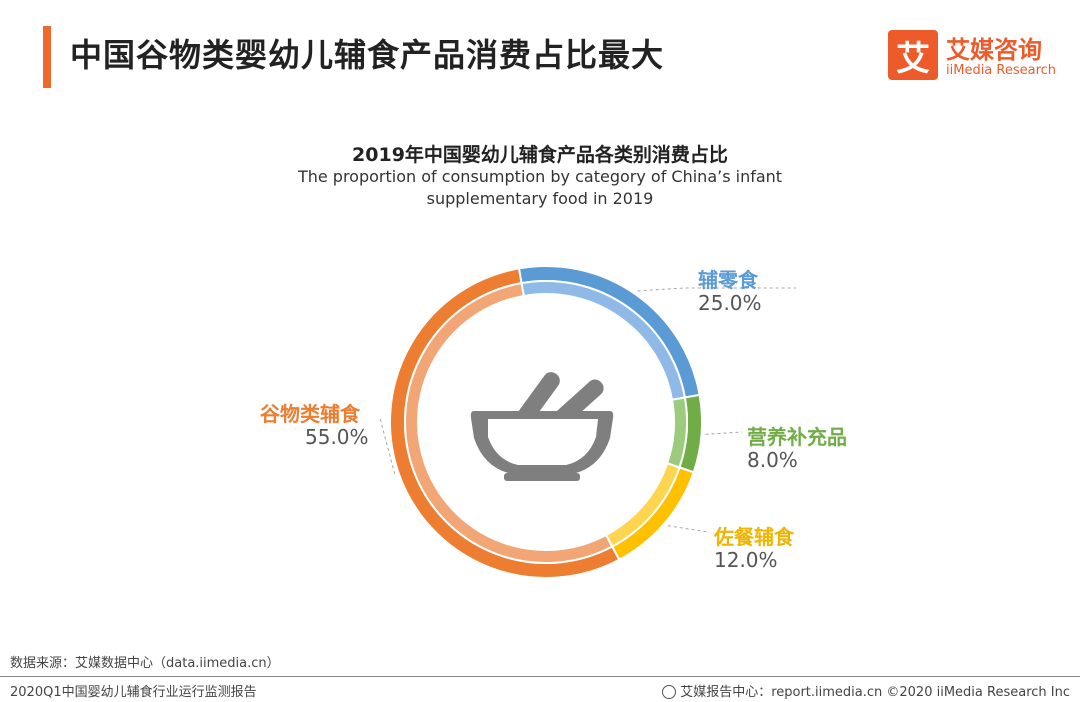 This screenshot has height=702, width=1080. Describe the element at coordinates (145, 663) in the screenshot. I see `data-source: 数据来源：艾媒数据中心（data.iimedia.cn）` at that location.